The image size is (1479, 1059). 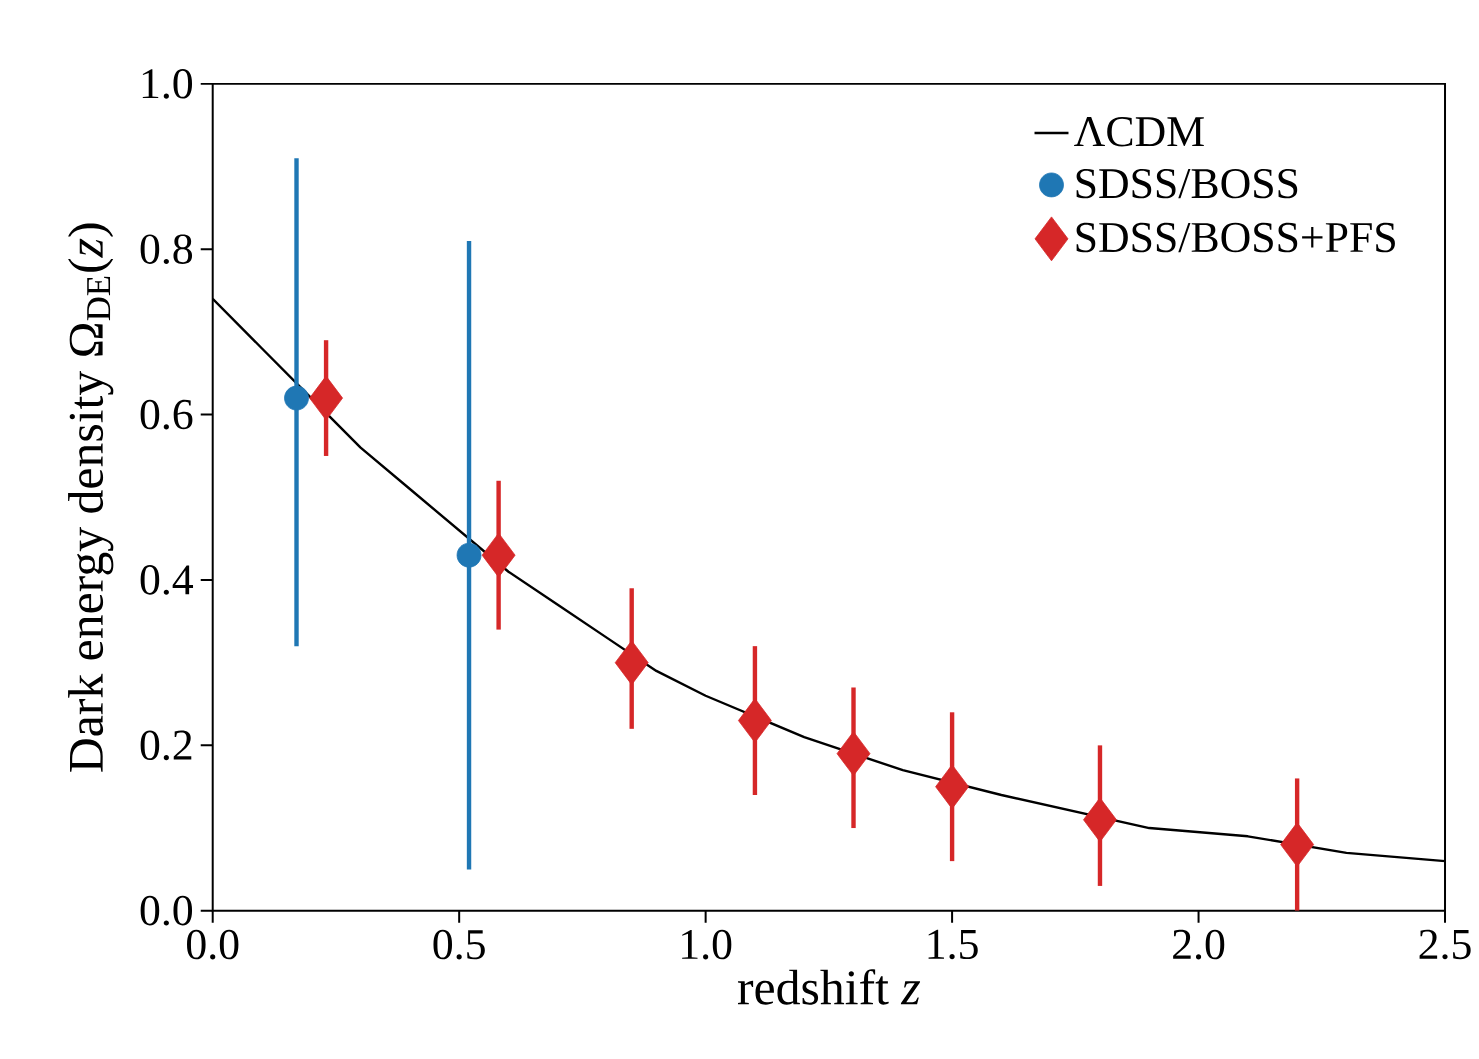 What do you see at coordinates (707, 944) in the screenshot?
I see `x-tick-label: 1.0` at bounding box center [707, 944].